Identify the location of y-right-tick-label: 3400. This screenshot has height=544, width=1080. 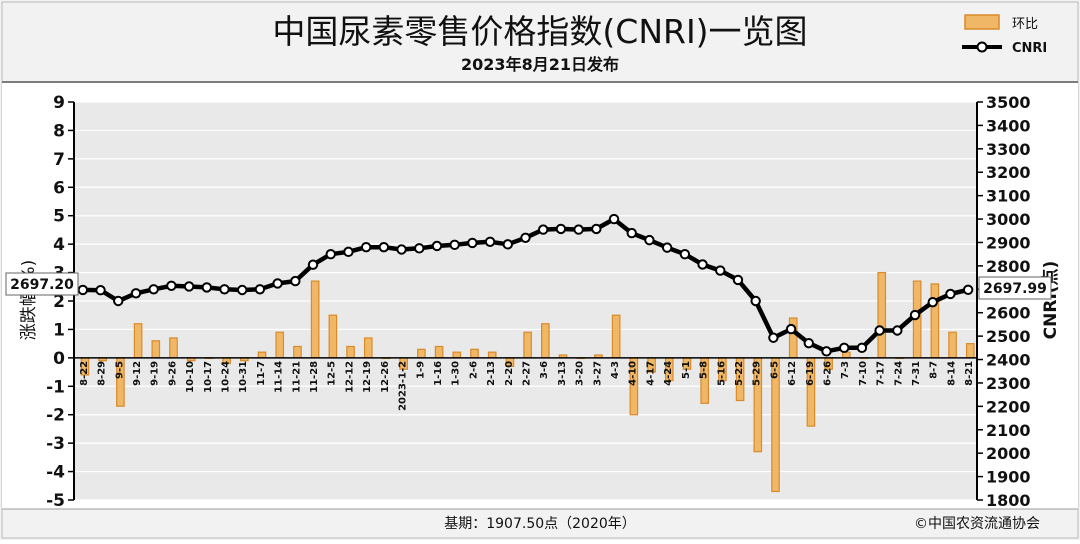
(1008, 125).